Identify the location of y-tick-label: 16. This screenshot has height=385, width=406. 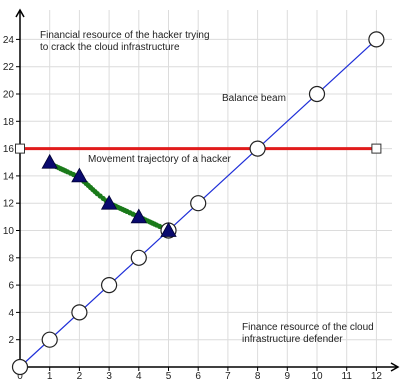
(9, 149).